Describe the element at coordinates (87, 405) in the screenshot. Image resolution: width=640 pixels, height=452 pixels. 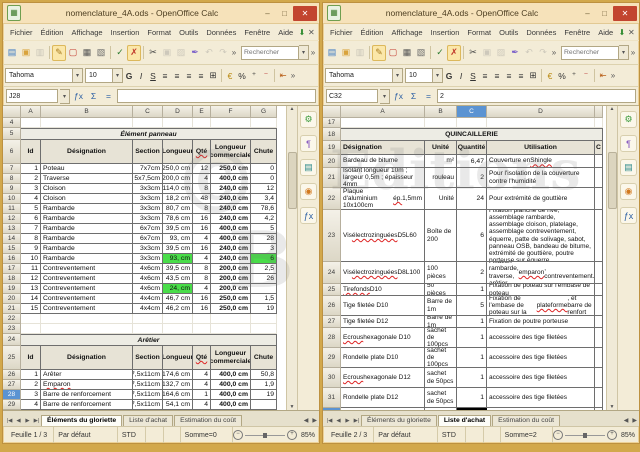
I see `cell-B29: Barre de renforcement` at that location.